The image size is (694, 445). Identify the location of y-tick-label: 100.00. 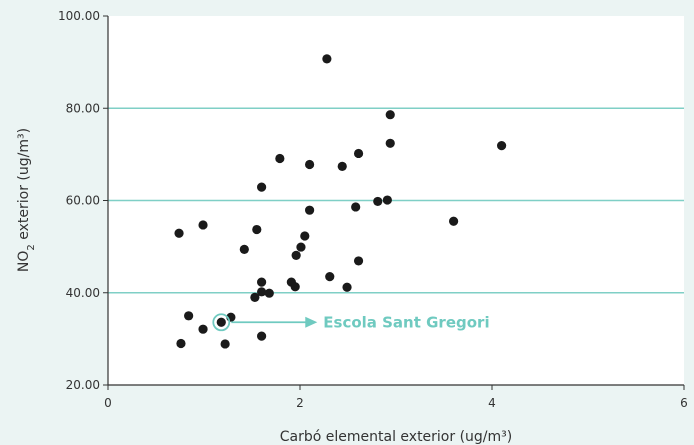
(79, 16).